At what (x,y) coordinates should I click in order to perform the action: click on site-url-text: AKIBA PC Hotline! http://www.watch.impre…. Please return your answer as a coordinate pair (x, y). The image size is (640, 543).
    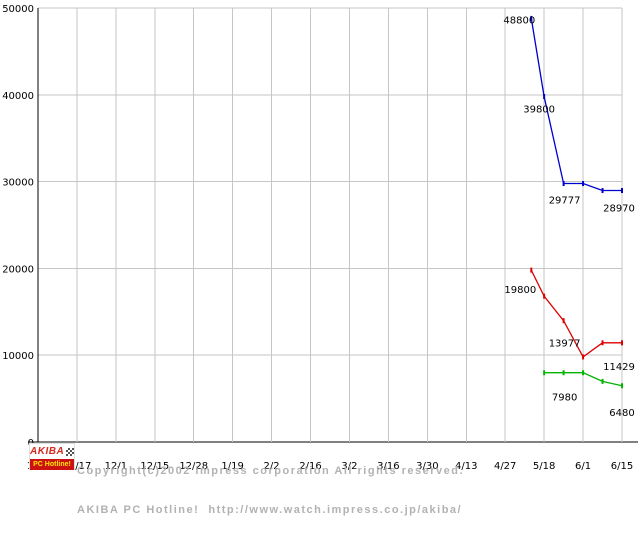
    Looking at the image, I should click on (270, 510).